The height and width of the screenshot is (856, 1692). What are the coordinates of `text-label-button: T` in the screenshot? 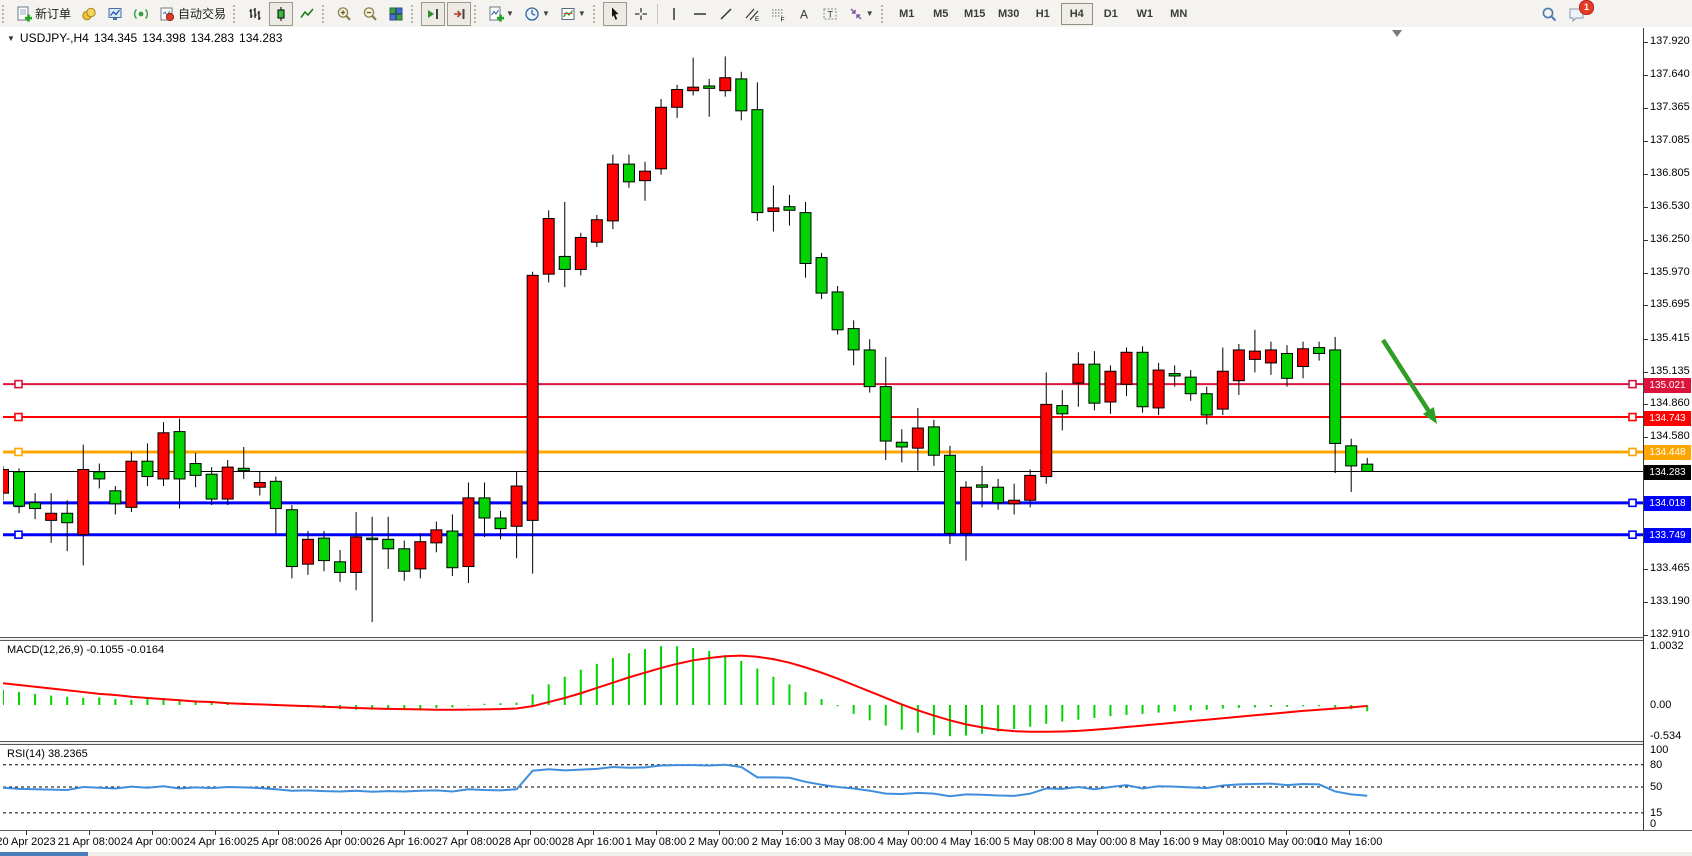 It's located at (830, 14).